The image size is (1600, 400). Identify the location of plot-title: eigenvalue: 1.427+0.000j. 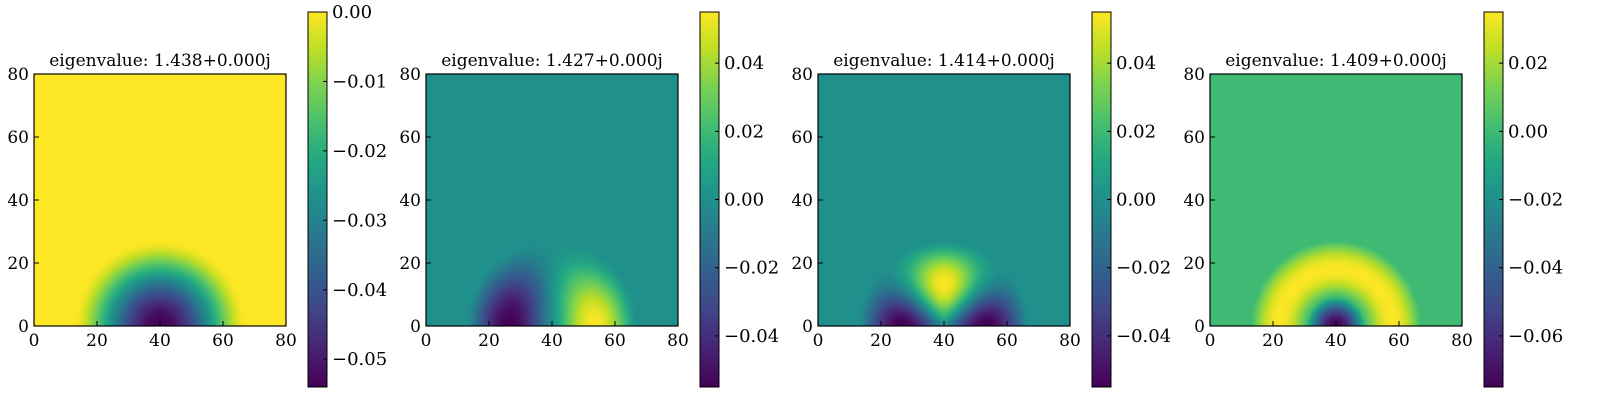
(552, 61).